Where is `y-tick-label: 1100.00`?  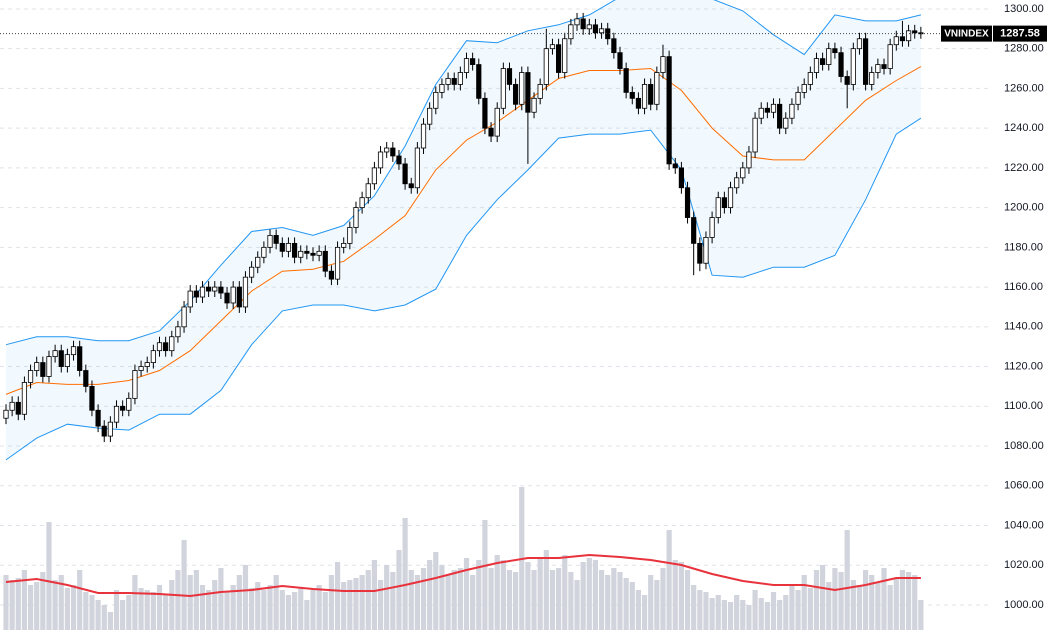 y-tick-label: 1100.00 is located at coordinates (1023, 406).